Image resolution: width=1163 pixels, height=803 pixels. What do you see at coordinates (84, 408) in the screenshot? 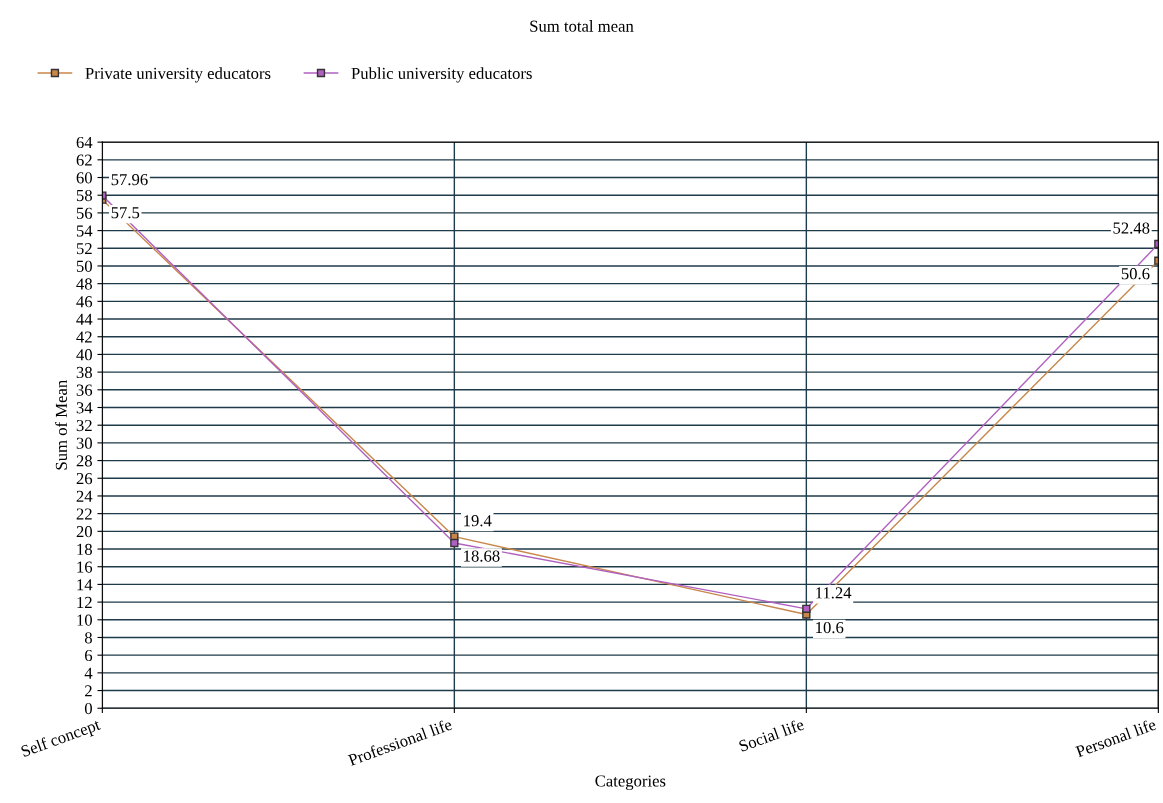
I see `y-tick-label: 34` at bounding box center [84, 408].